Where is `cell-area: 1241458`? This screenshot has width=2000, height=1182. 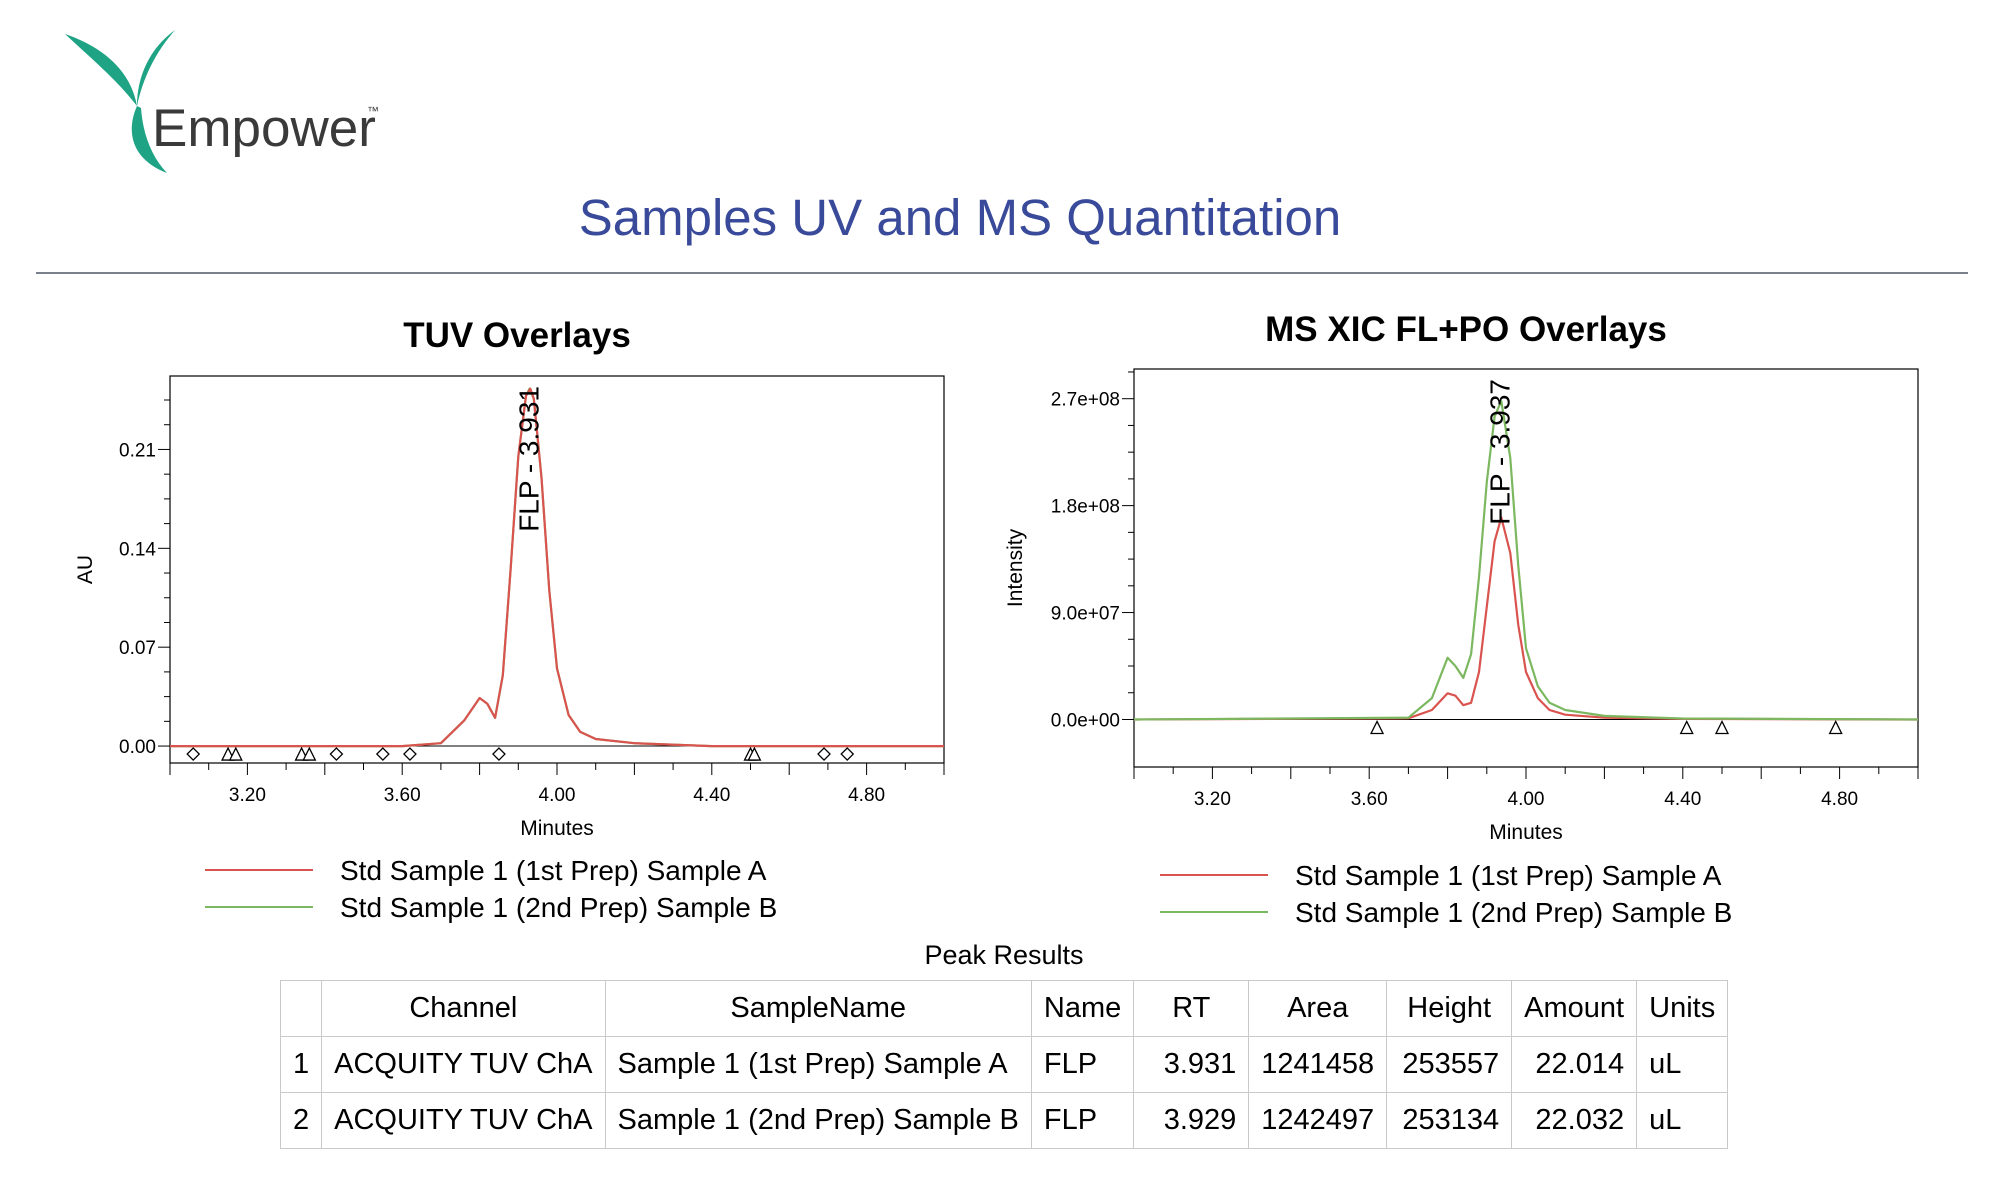 cell-area: 1241458 is located at coordinates (1318, 1064).